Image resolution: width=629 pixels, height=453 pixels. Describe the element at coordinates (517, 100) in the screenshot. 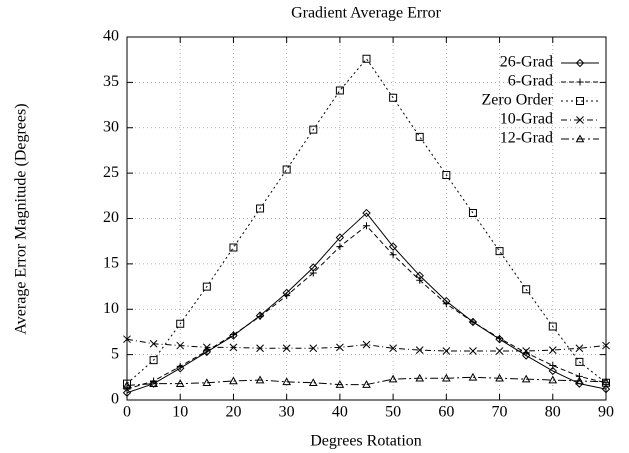

I see `legend-label: Zero Order` at that location.